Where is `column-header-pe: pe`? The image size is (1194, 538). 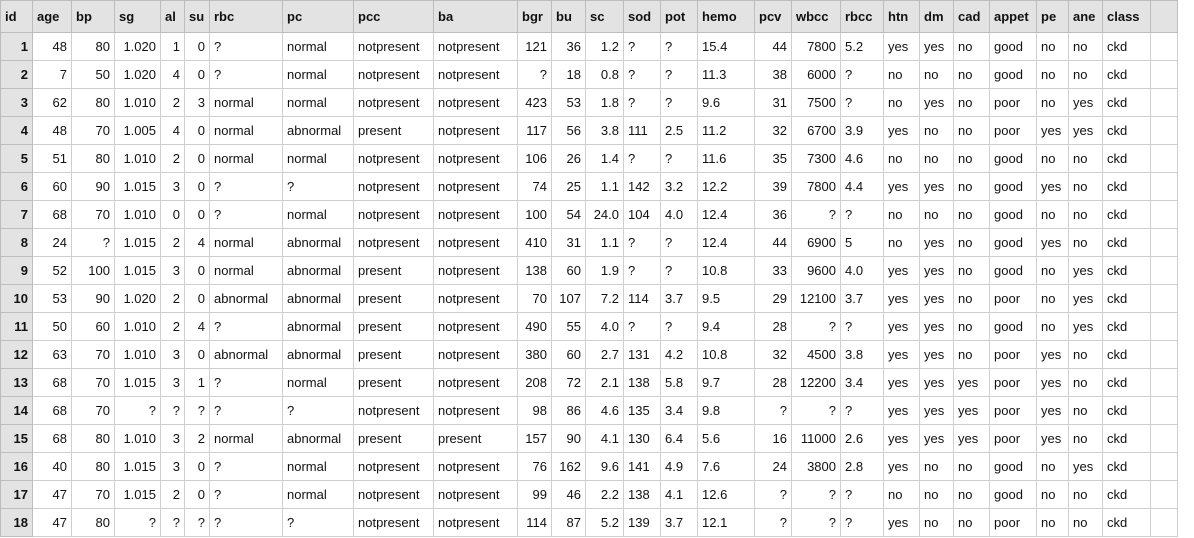
column-header-pe: pe is located at coordinates (1052, 16).